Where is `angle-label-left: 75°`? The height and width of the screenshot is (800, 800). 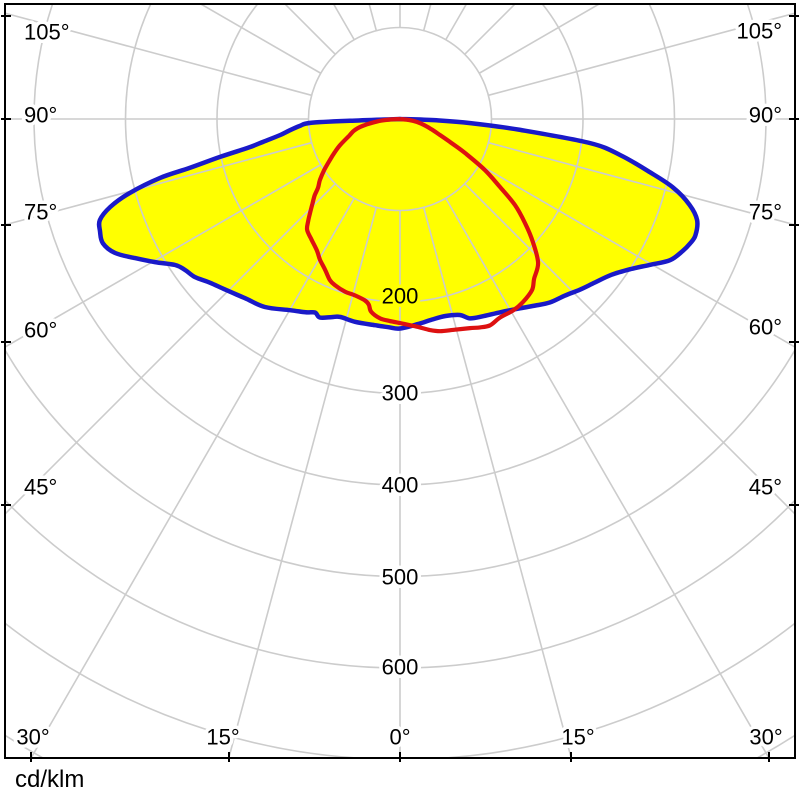 angle-label-left: 75° is located at coordinates (40, 212).